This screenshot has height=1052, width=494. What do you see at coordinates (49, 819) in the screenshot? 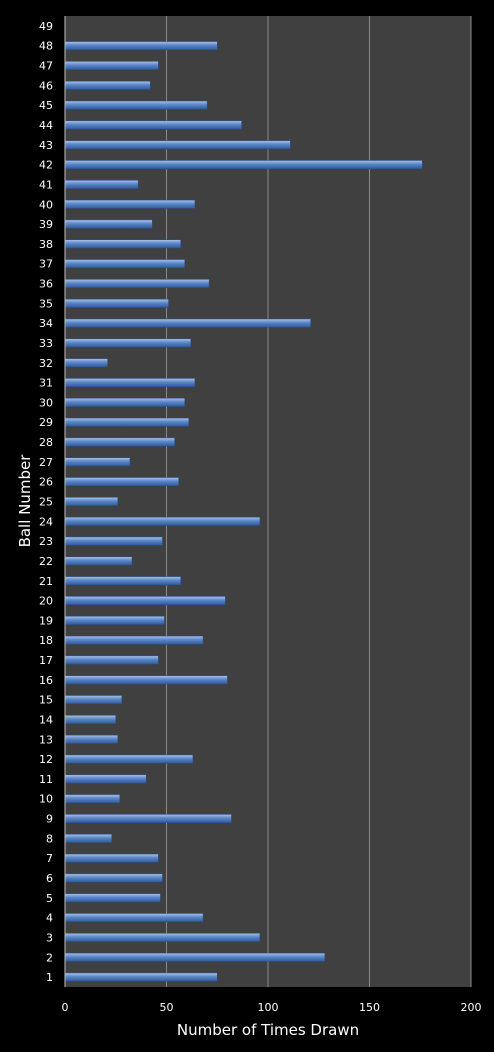
I see `y-tick-label: 9` at bounding box center [49, 819].